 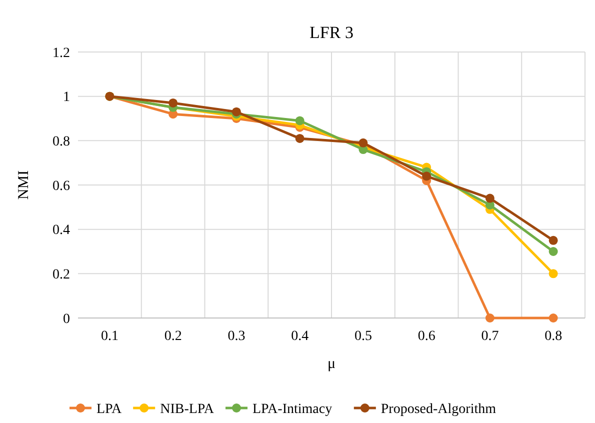 I want to click on y-tick-label: 1.2, so click(x=61, y=53).